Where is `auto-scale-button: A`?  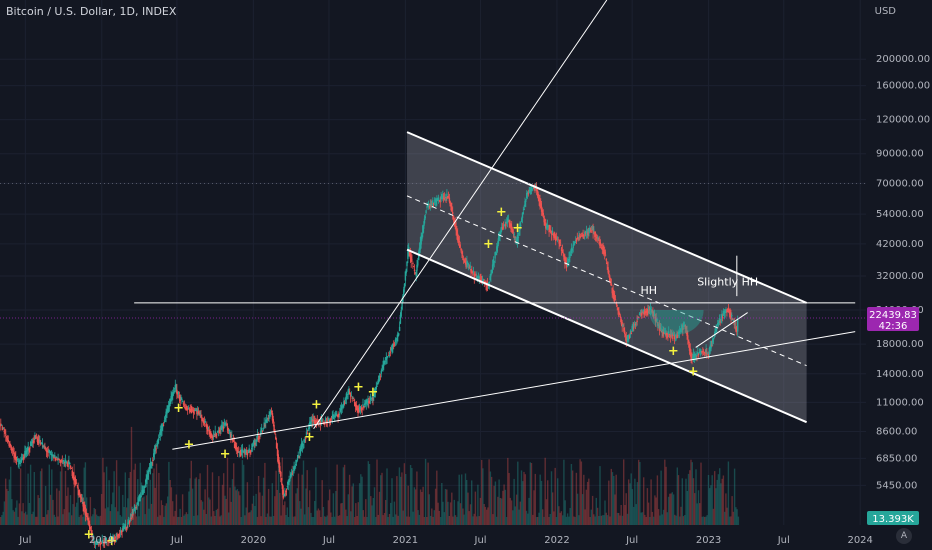 auto-scale-button: A is located at coordinates (904, 536).